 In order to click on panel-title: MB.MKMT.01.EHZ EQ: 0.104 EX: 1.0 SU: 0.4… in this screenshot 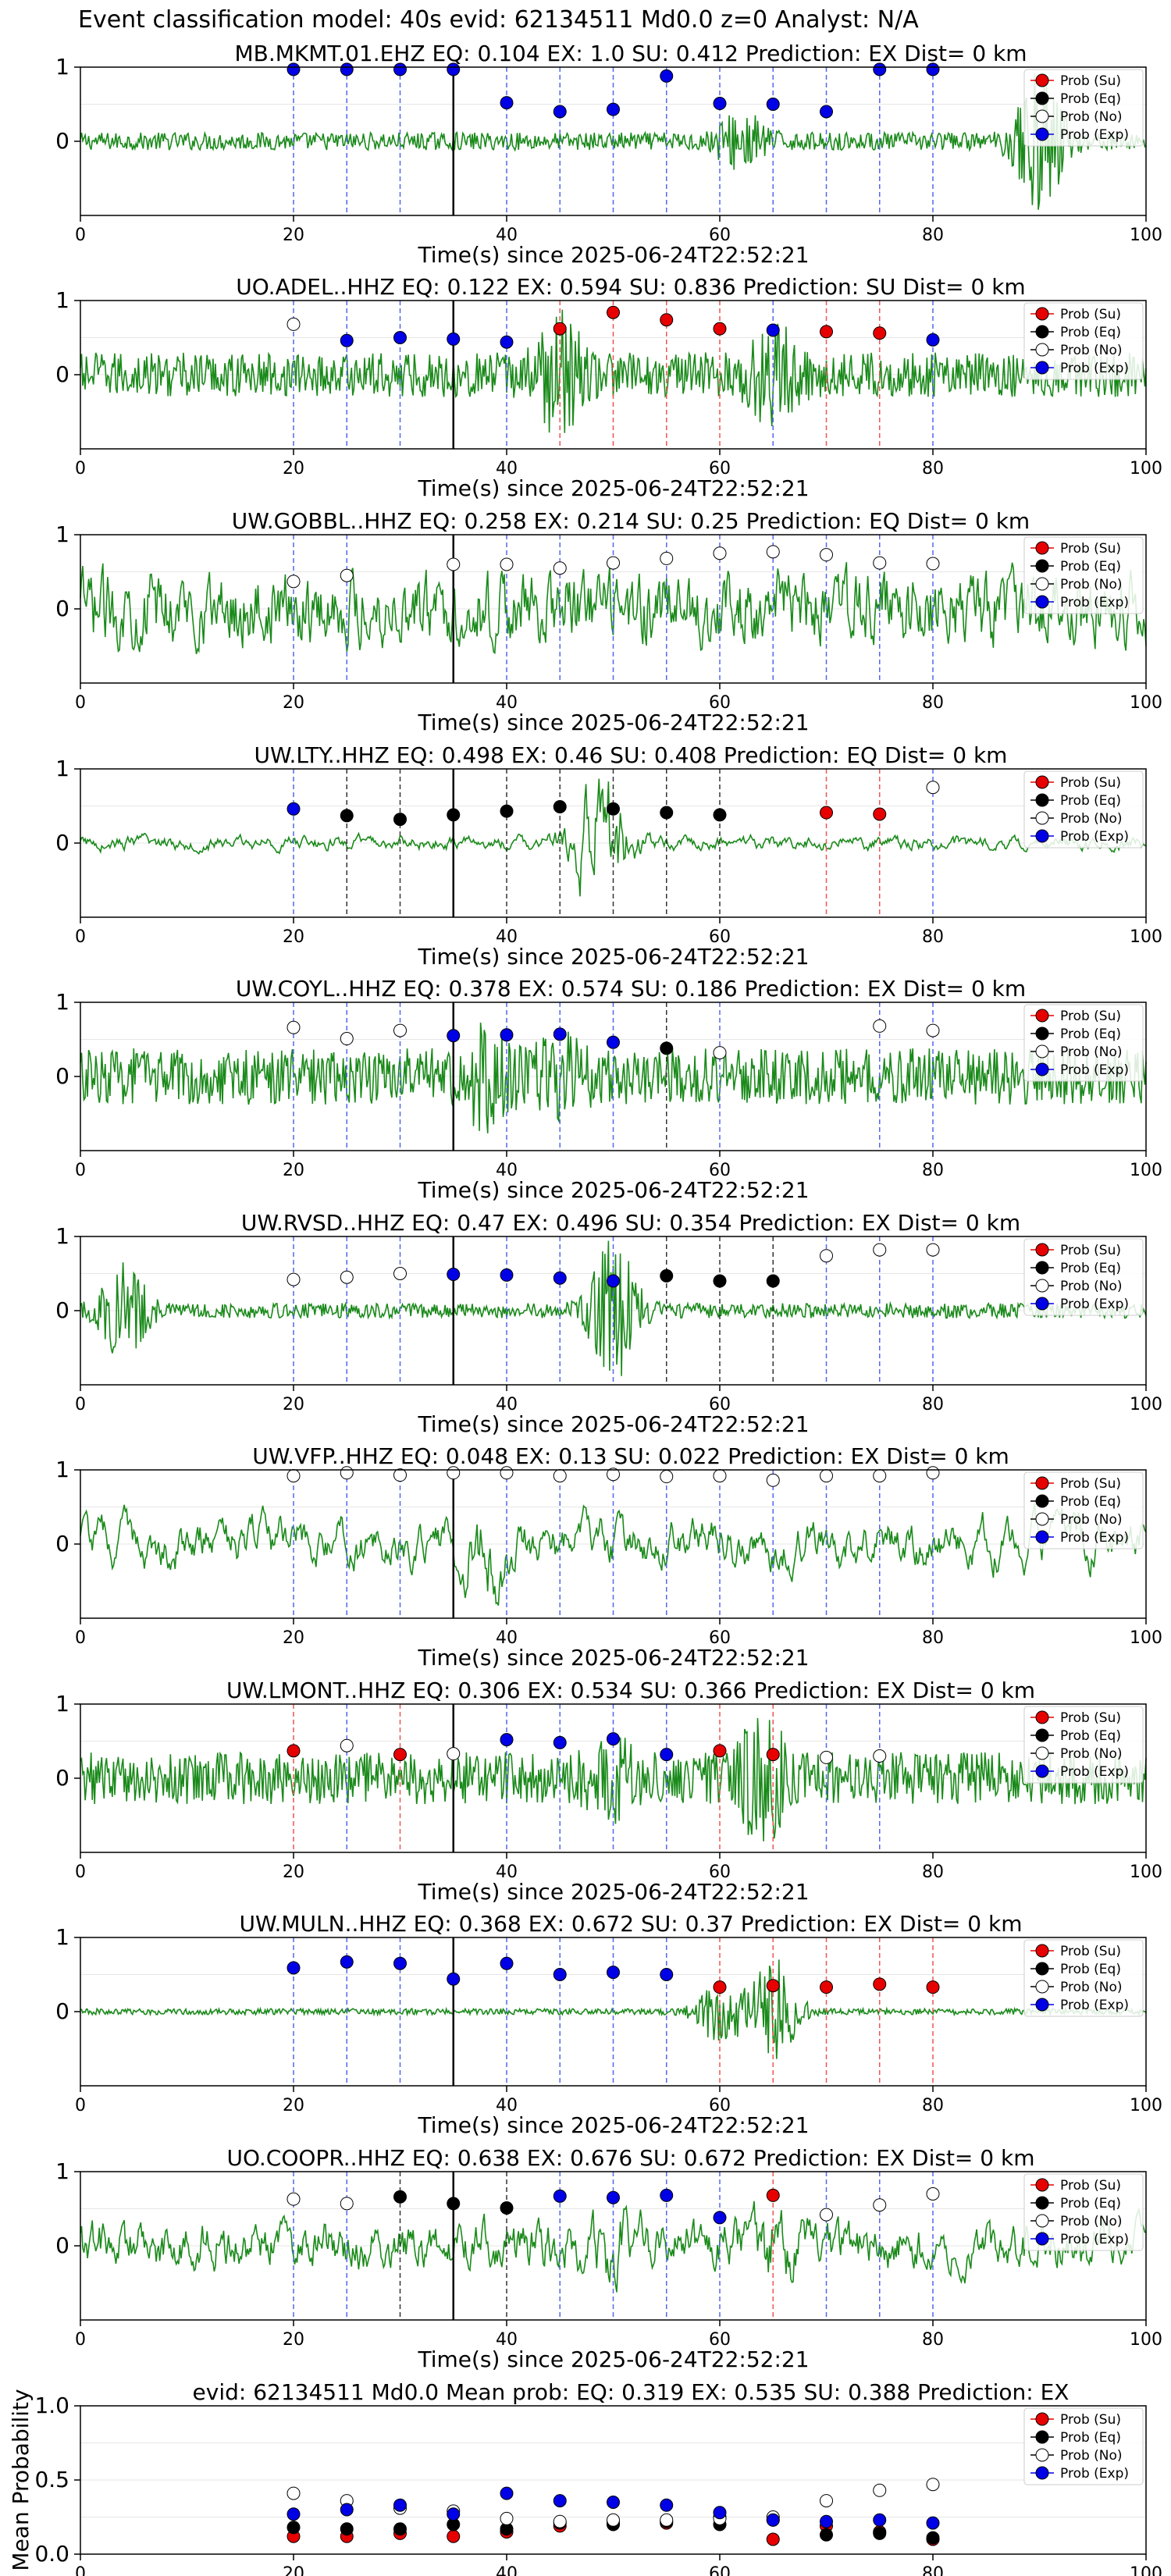, I will do `click(630, 53)`.